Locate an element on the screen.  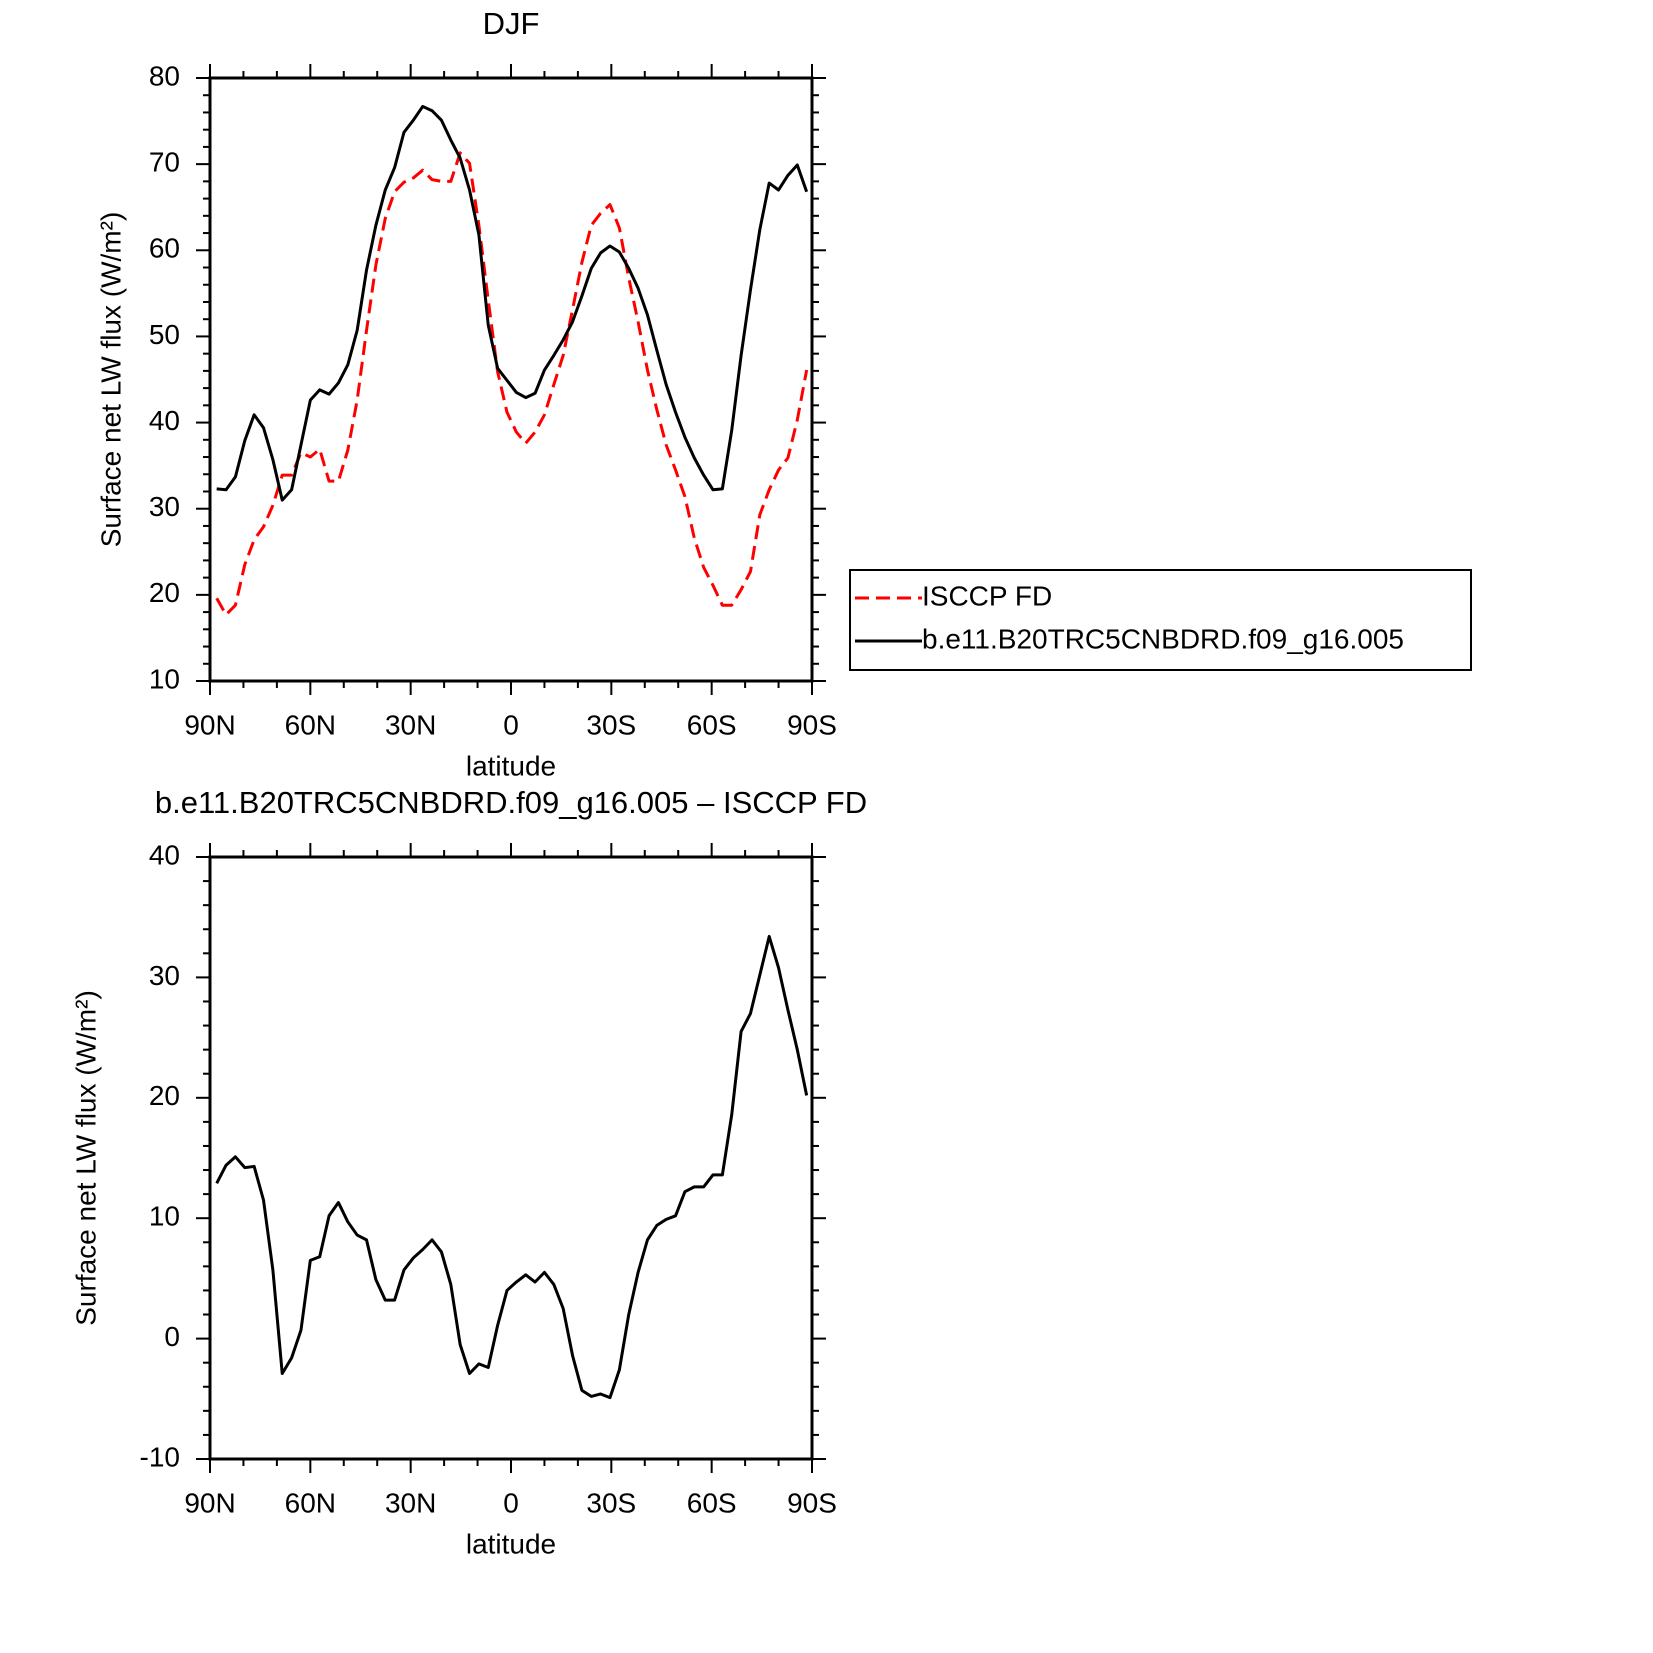
legend-label: ISCCP FD is located at coordinates (987, 595).